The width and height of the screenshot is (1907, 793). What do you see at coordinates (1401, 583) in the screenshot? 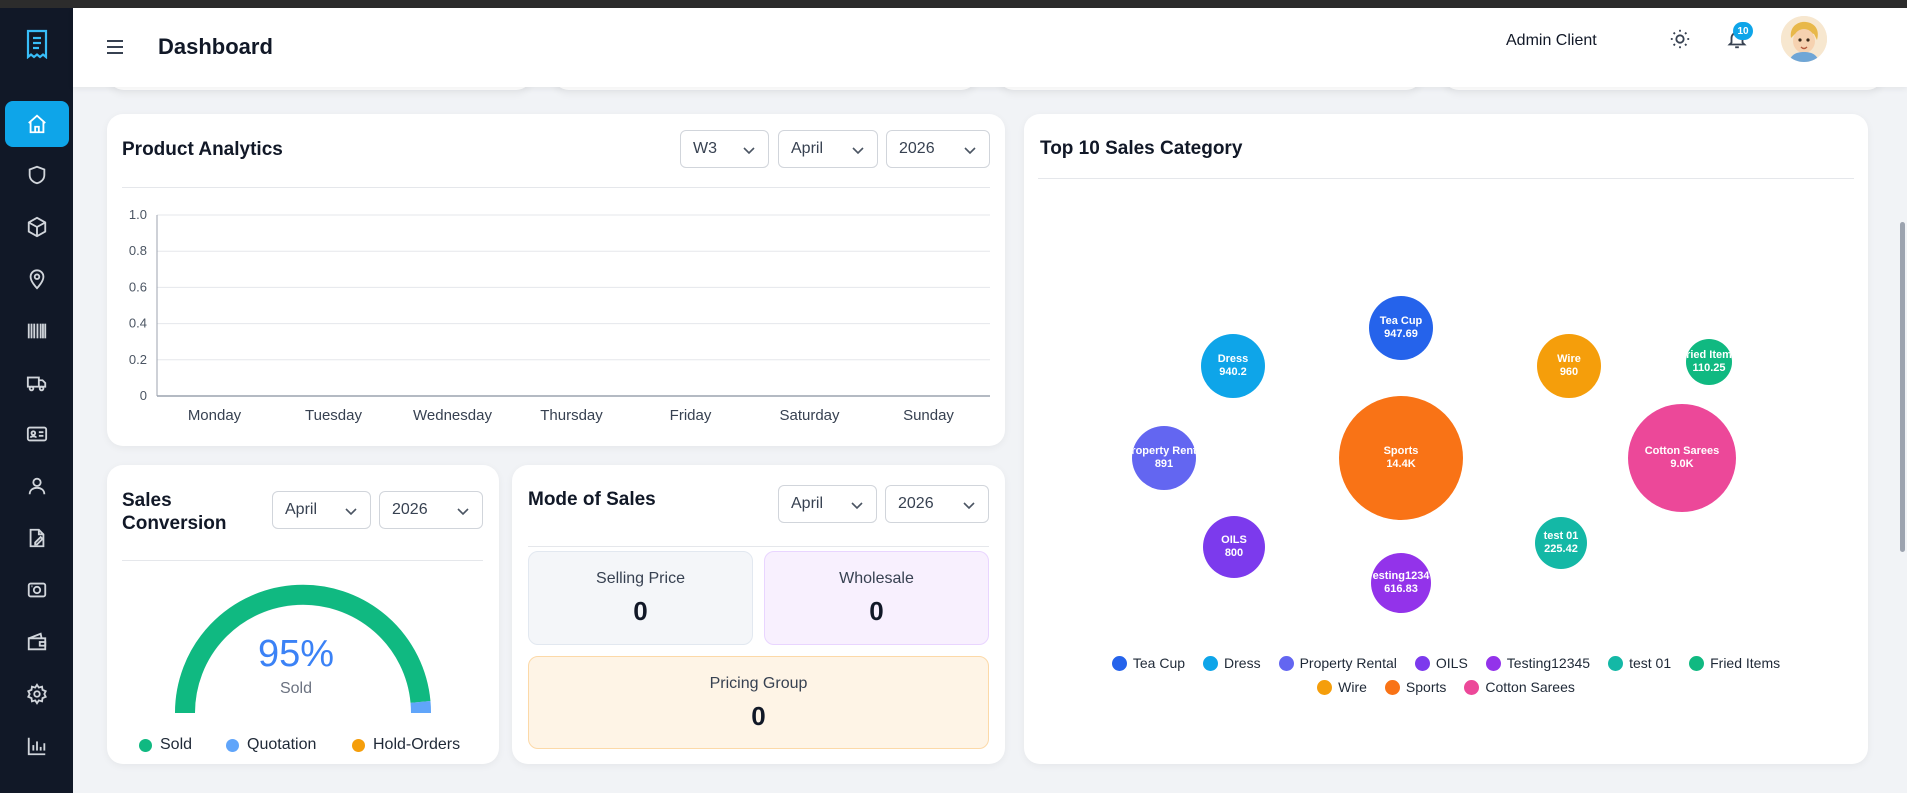
I see `bubble-testing12345: esting1234 616.83` at bounding box center [1401, 583].